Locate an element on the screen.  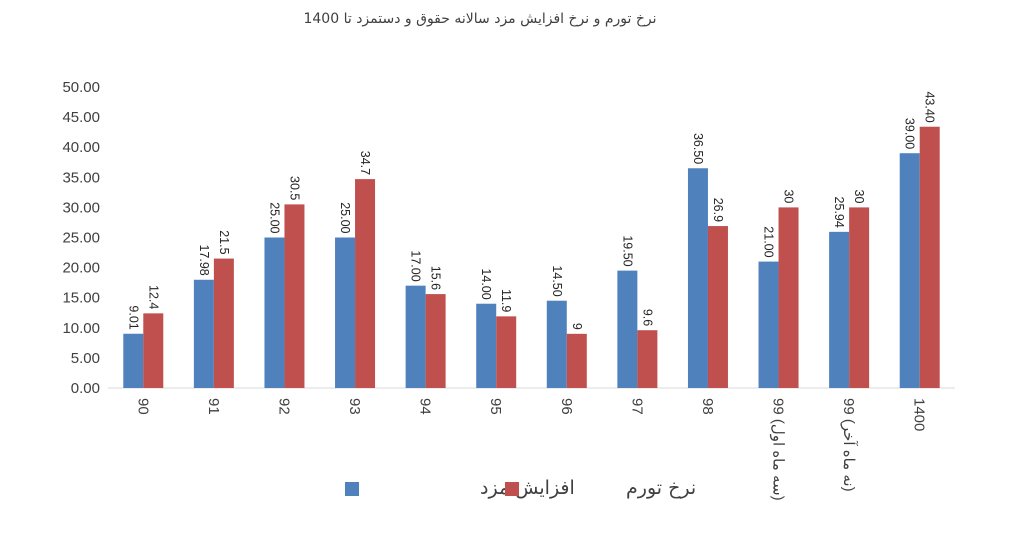
data-label: 9 is located at coordinates (577, 326).